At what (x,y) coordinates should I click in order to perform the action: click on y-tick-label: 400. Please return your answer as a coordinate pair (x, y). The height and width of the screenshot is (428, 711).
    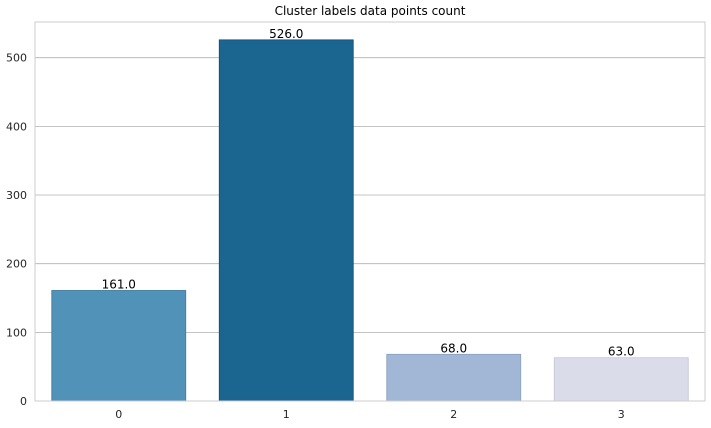
    Looking at the image, I should click on (16, 126).